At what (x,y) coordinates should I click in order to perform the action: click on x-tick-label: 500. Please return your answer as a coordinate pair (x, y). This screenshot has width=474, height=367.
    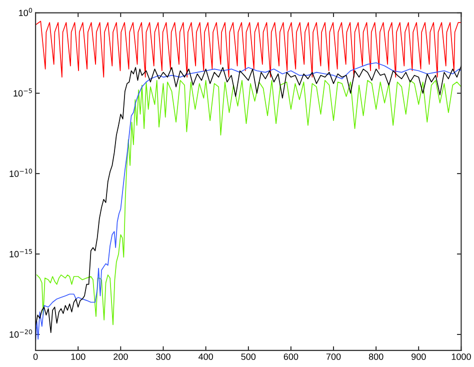
    Looking at the image, I should click on (248, 357).